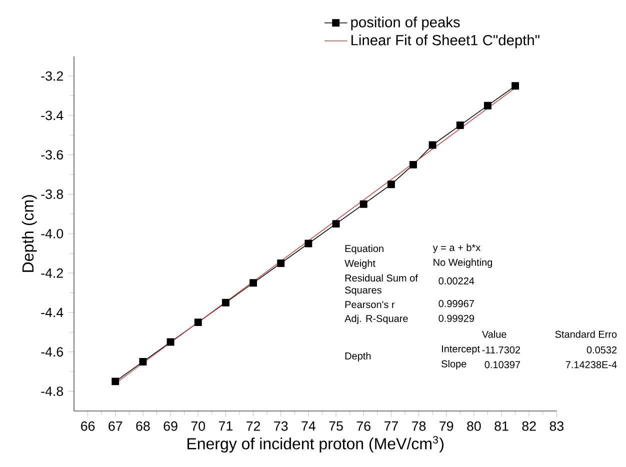  What do you see at coordinates (370, 304) in the screenshot?
I see `annotation: Pearson's r` at bounding box center [370, 304].